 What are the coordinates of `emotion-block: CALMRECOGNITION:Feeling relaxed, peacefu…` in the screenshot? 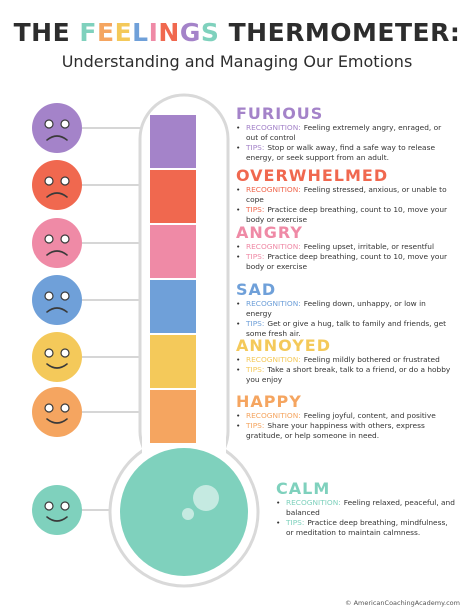 It's located at (366, 509).